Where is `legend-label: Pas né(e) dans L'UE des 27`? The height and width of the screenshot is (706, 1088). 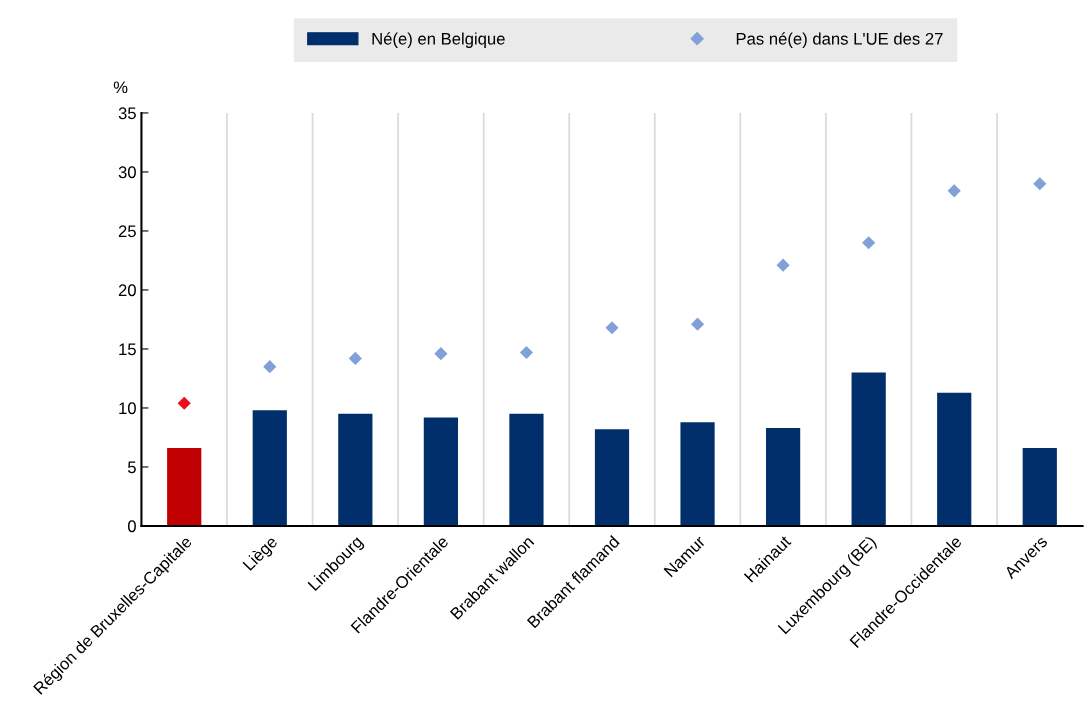
legend-label: Pas né(e) dans L'UE des 27 is located at coordinates (839, 40).